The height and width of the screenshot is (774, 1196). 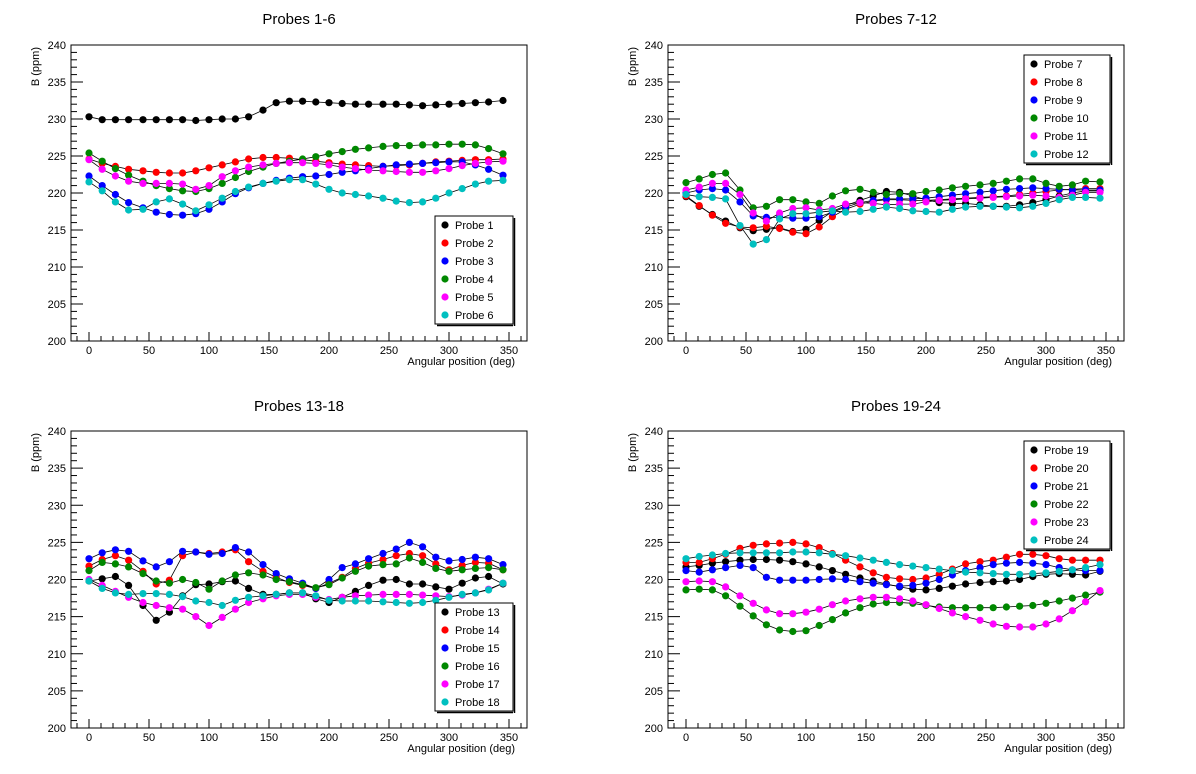 I want to click on panel-title: Probes 19-24, so click(x=896, y=406).